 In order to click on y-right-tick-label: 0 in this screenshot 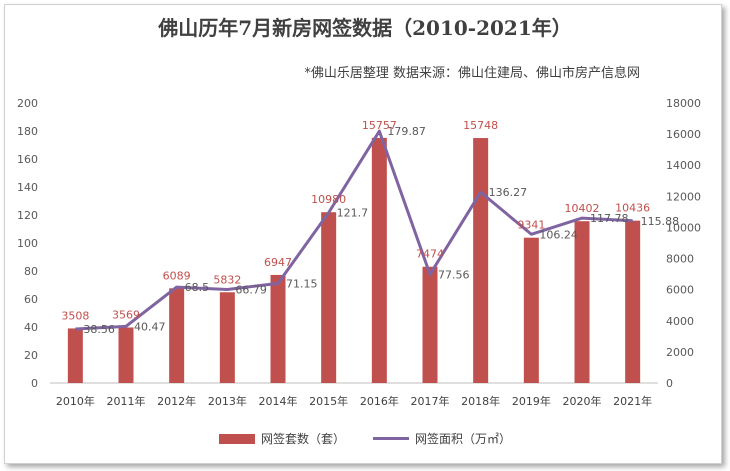, I will do `click(669, 383)`.